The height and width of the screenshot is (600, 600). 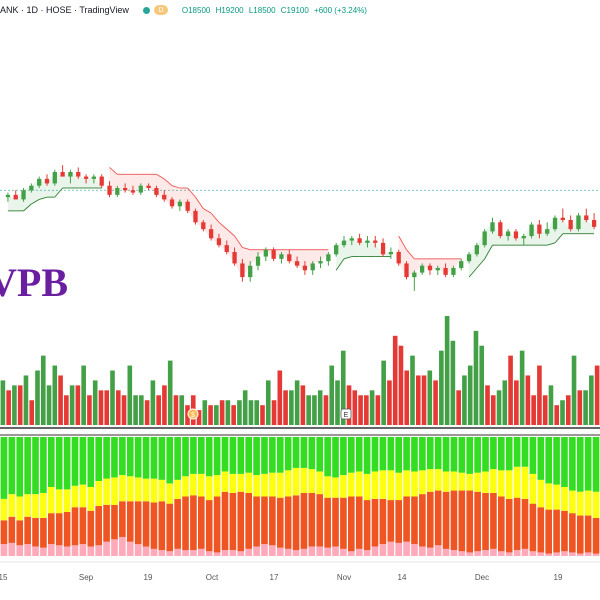 I want to click on symbol-title: ANK · 1D · HOSE · TradingView, so click(x=64, y=10).